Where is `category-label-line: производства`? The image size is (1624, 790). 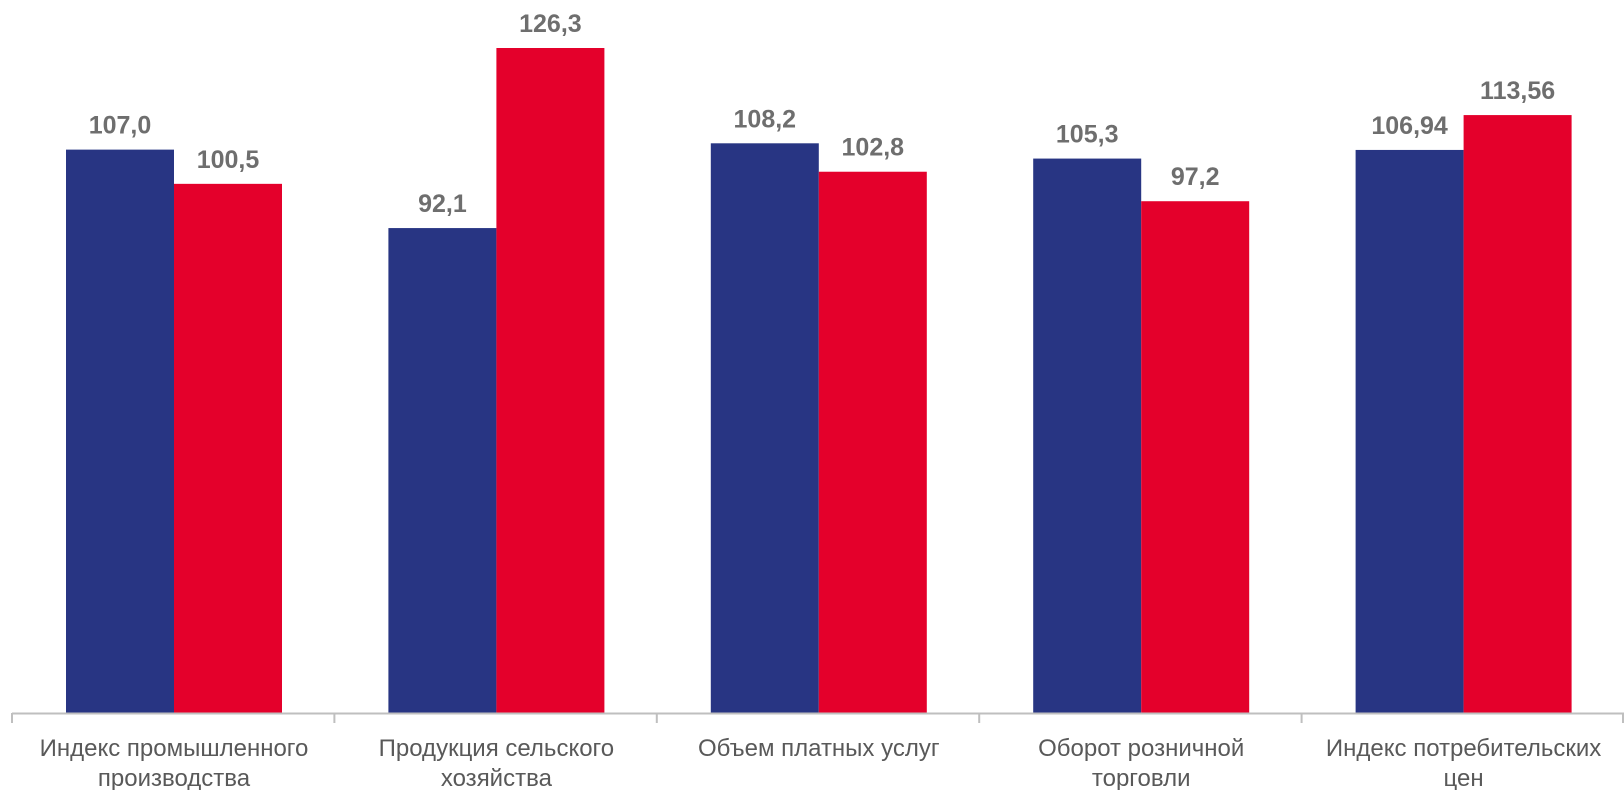 category-label-line: производства is located at coordinates (174, 777).